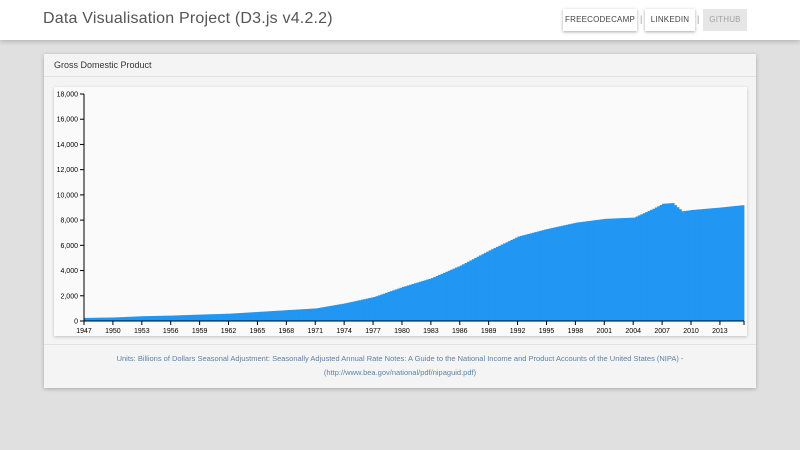 The width and height of the screenshot is (800, 450). What do you see at coordinates (670, 20) in the screenshot?
I see `linkedin-button: LINKEDIN` at bounding box center [670, 20].